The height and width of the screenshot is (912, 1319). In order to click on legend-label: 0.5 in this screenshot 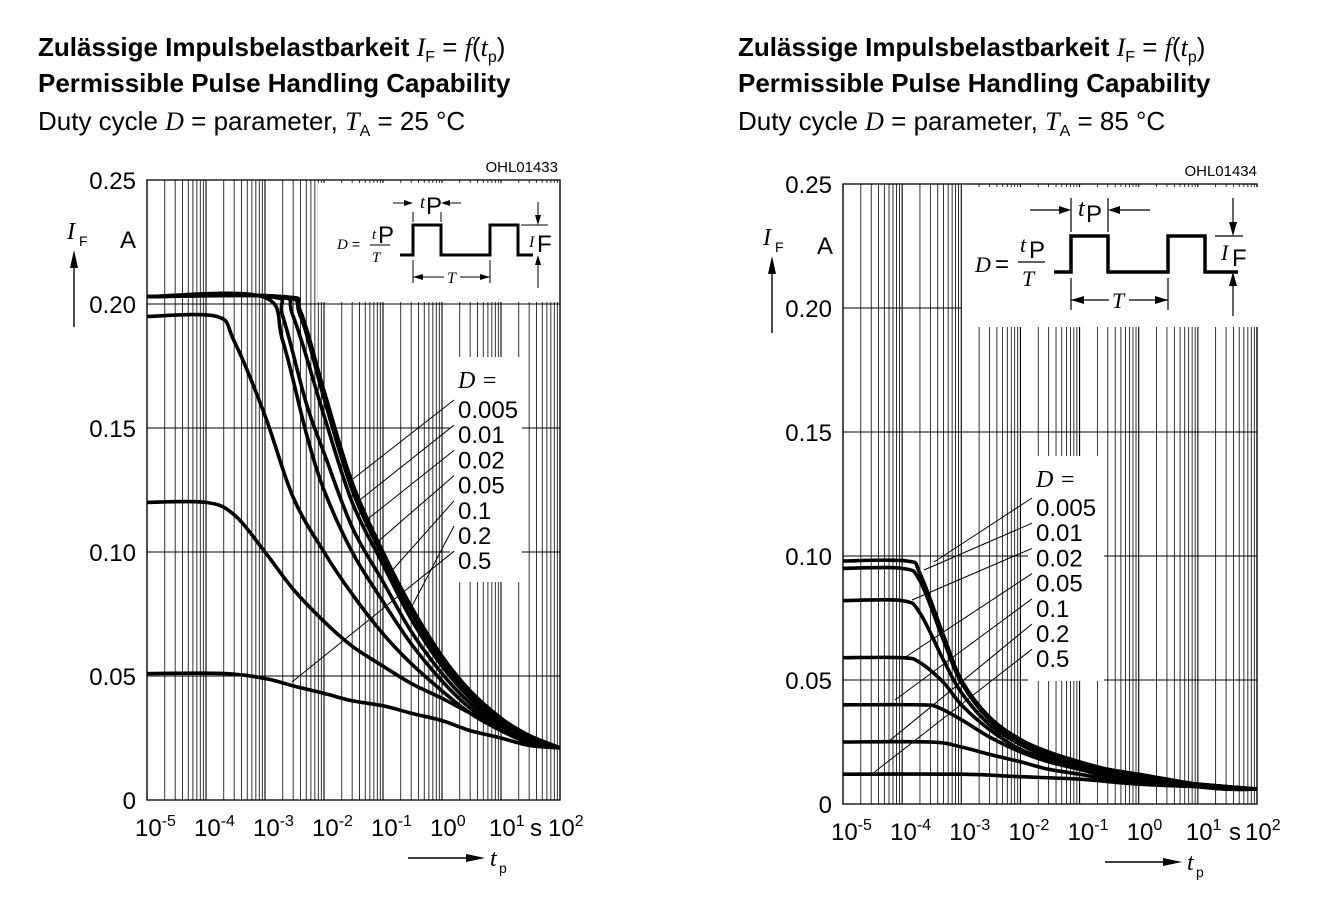, I will do `click(1052, 659)`.